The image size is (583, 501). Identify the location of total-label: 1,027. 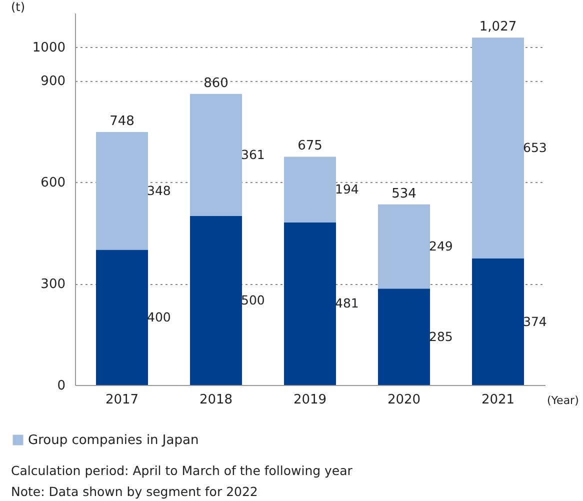
(498, 27).